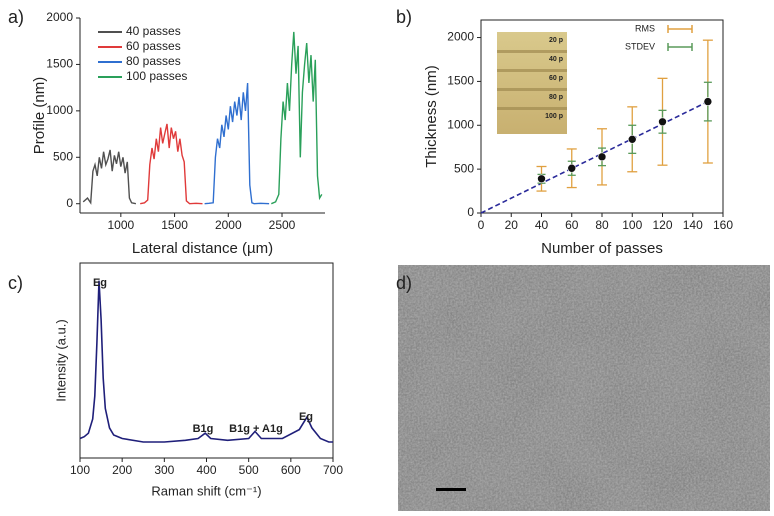 The width and height of the screenshot is (774, 516). What do you see at coordinates (120, 225) in the screenshot?
I see `x-tick-label: 1000` at bounding box center [120, 225].